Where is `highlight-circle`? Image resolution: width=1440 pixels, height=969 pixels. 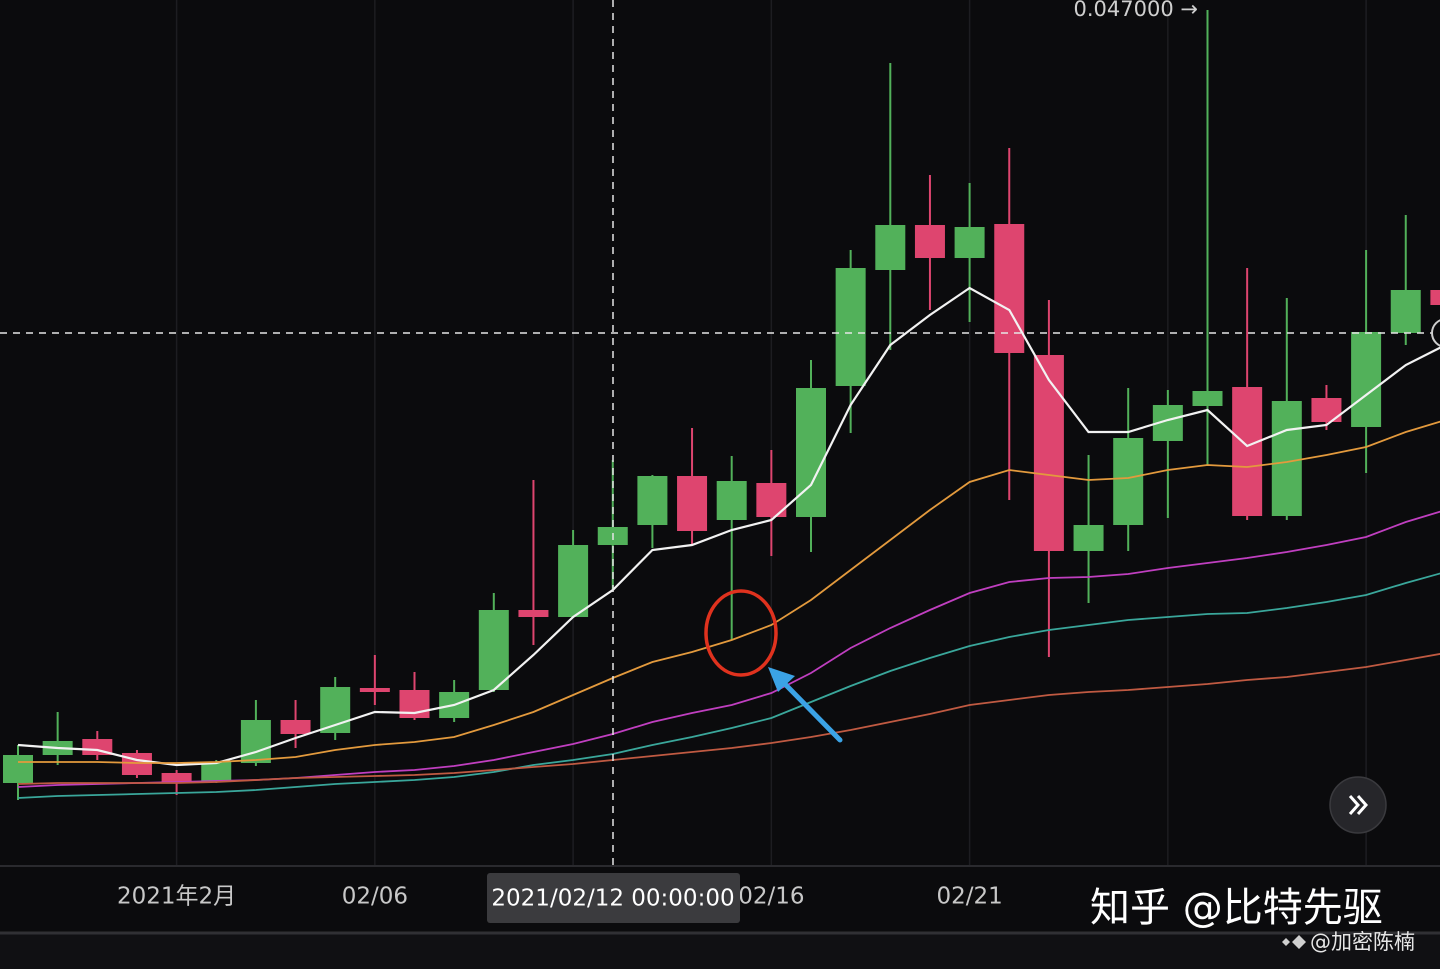 highlight-circle is located at coordinates (741, 633).